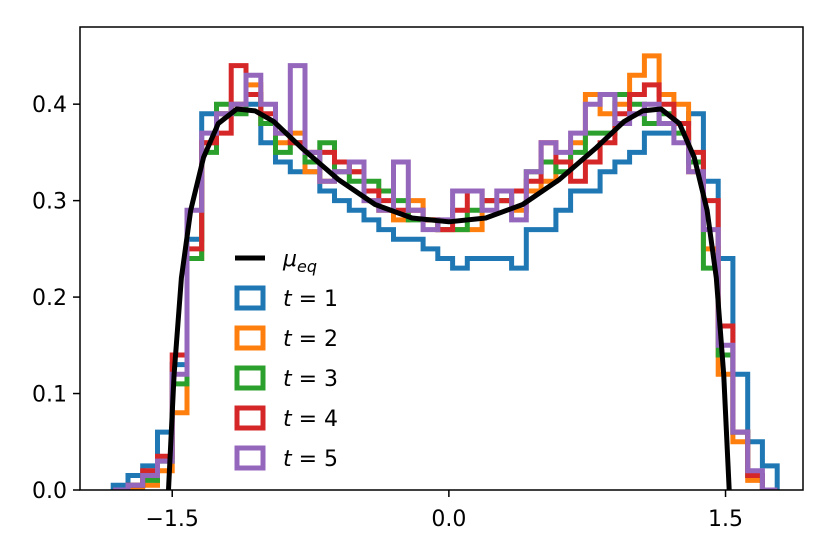  What do you see at coordinates (310, 419) in the screenshot?
I see `legend-label-t4: t = 4` at bounding box center [310, 419].